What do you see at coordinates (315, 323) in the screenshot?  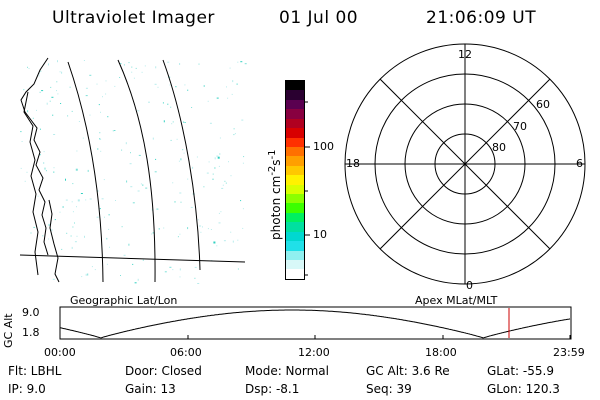 I see `orbit-plot-frame` at bounding box center [315, 323].